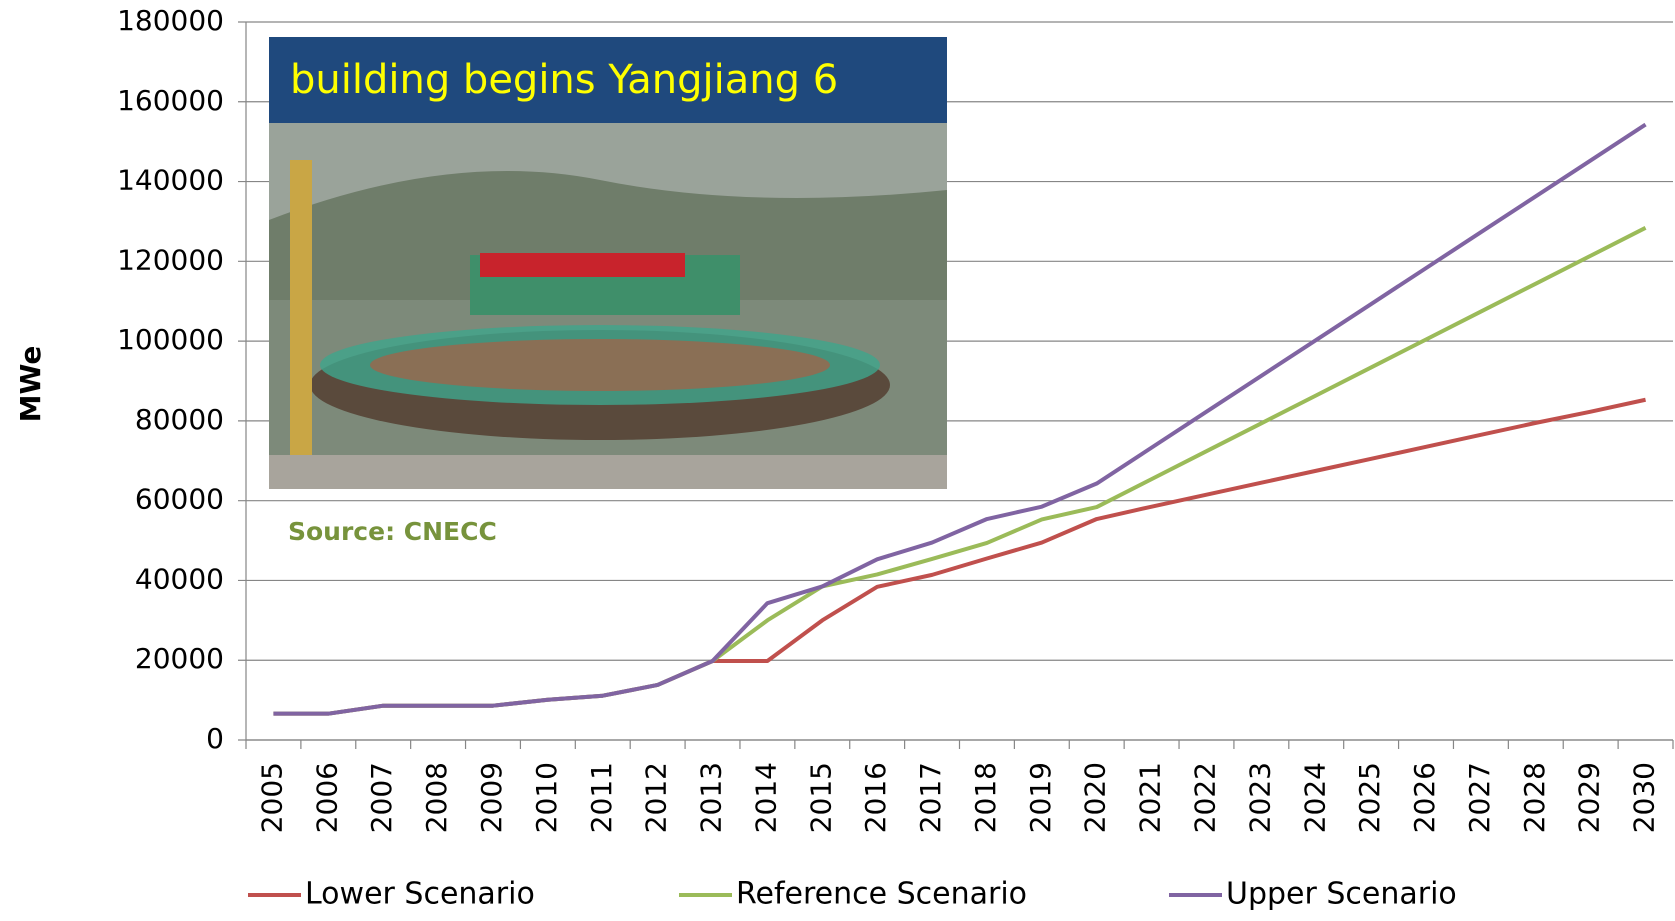 This screenshot has height=921, width=1675. What do you see at coordinates (1150, 797) in the screenshot?
I see `x-tick-label: 2021` at bounding box center [1150, 797].